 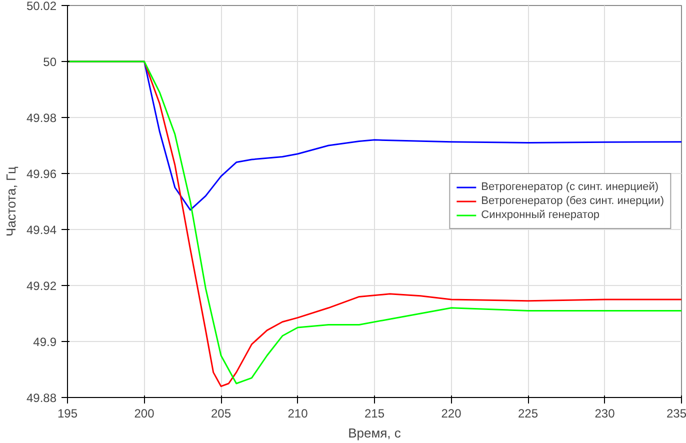 What do you see at coordinates (298, 413) in the screenshot?
I see `x-tick-label: 210` at bounding box center [298, 413].